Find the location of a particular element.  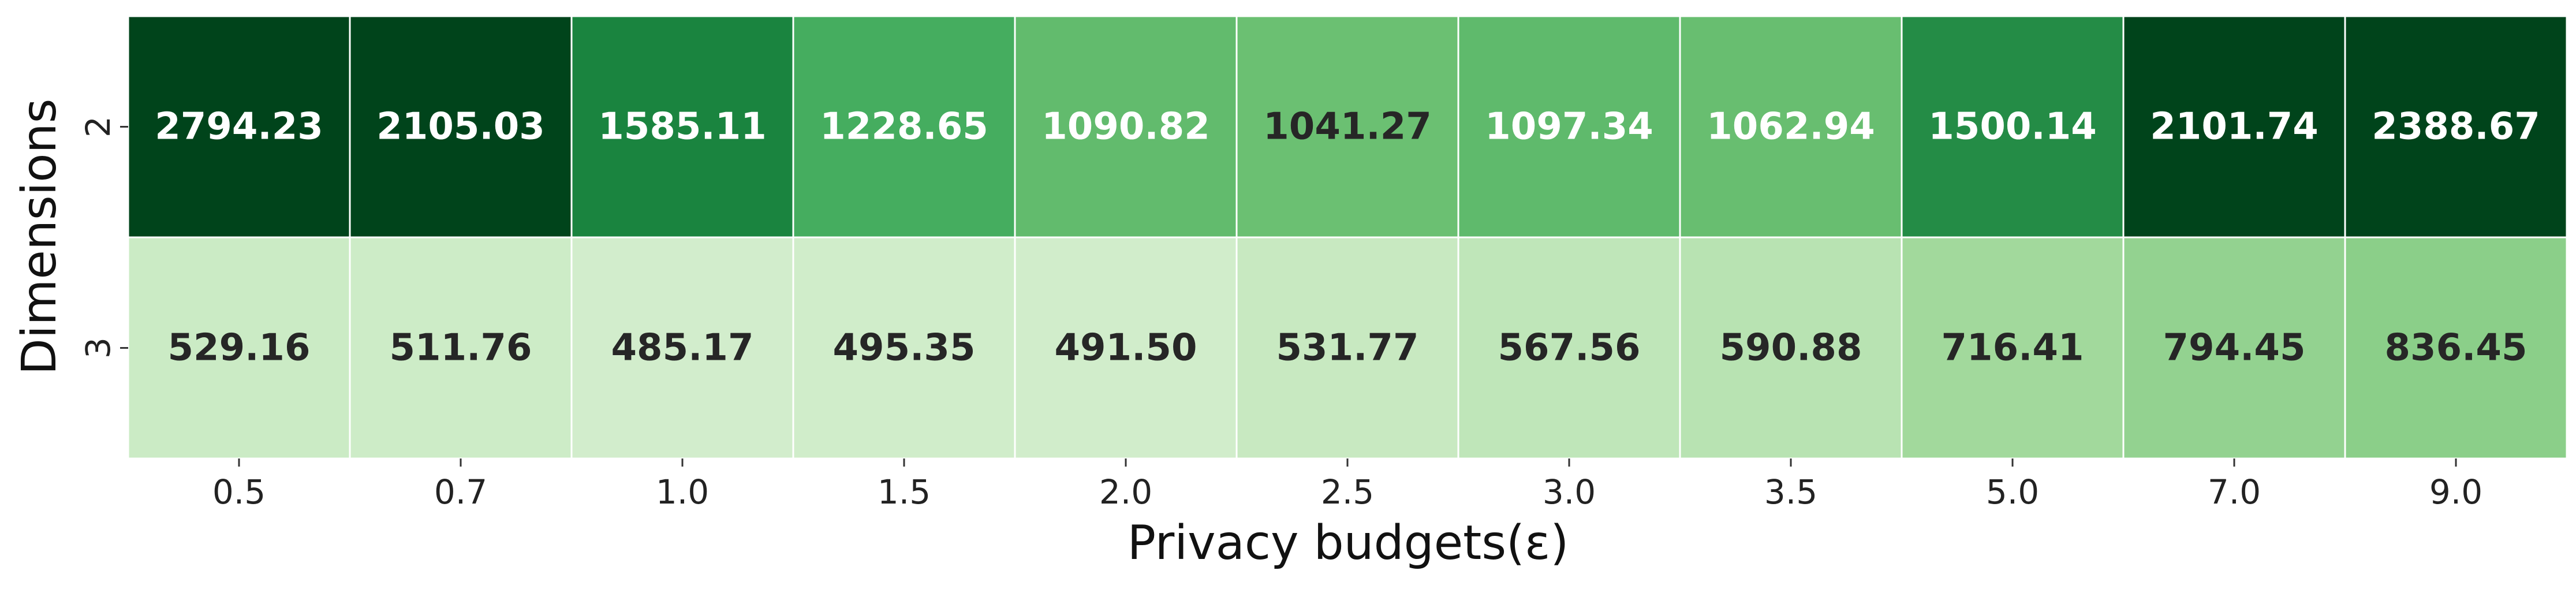

heatmap-cell-value: 2101.74 is located at coordinates (2234, 127).